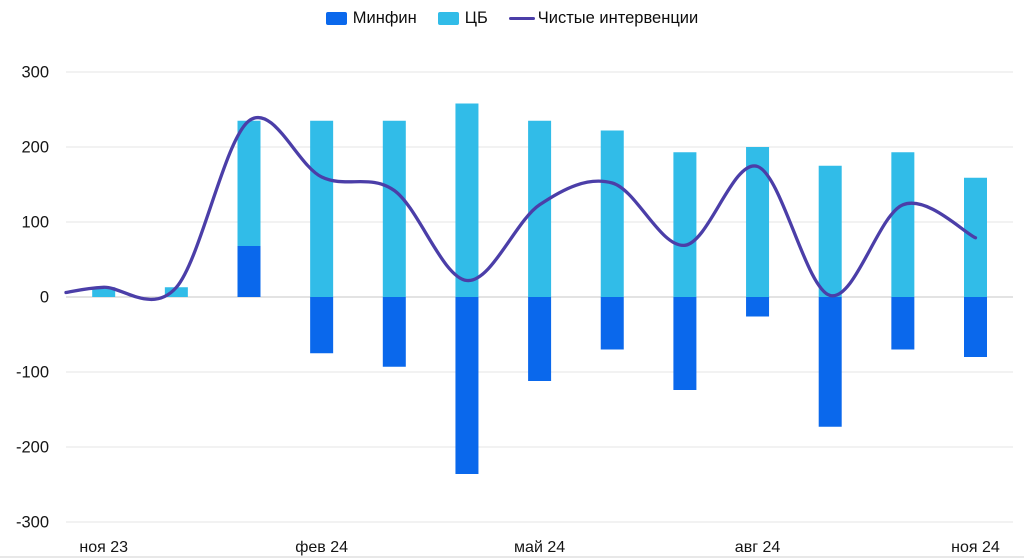 Image resolution: width=1024 pixels, height=558 pixels. What do you see at coordinates (35, 223) in the screenshot?
I see `y-tick-label: 100` at bounding box center [35, 223].